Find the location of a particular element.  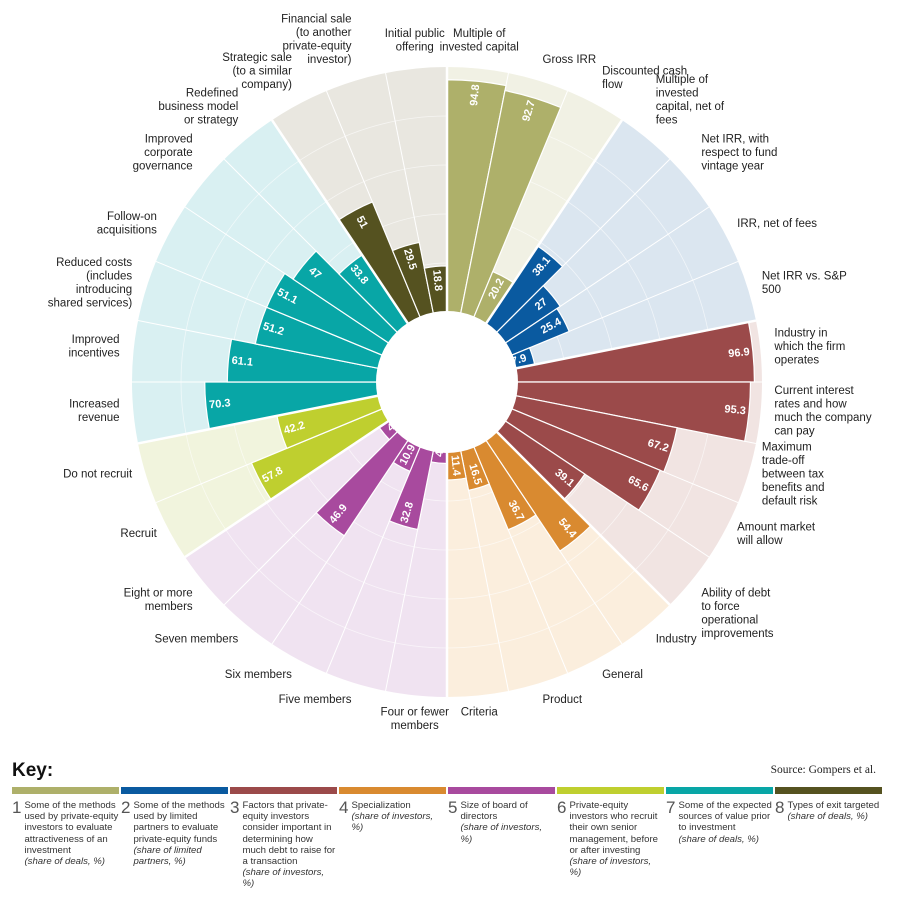

category-label: Six members is located at coordinates (258, 675).